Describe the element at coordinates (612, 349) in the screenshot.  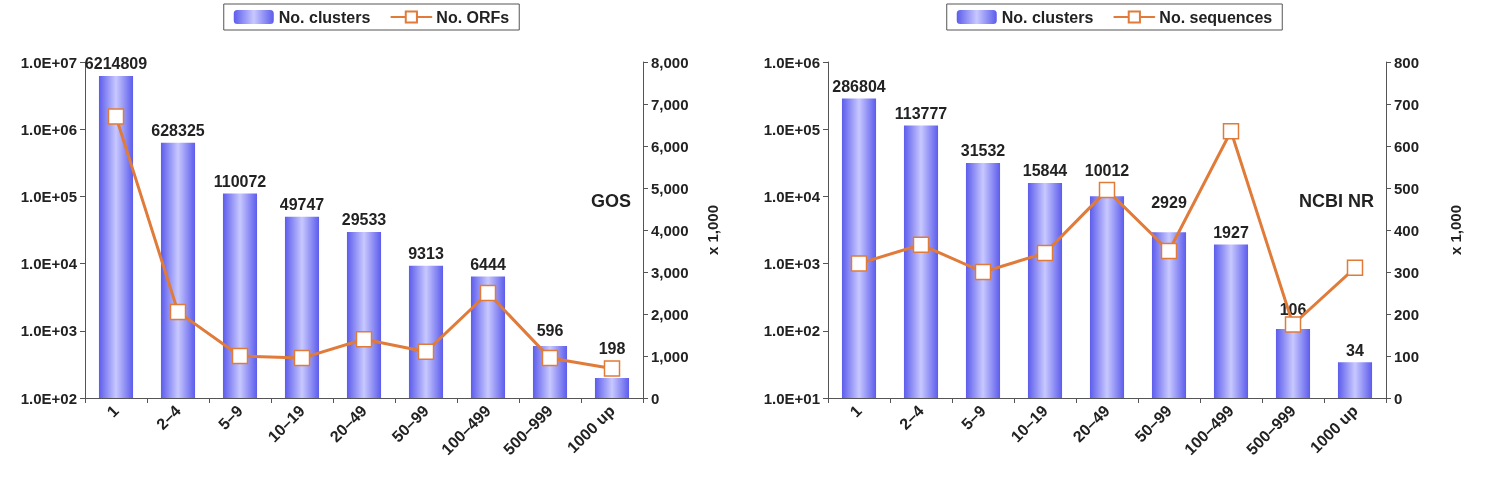
I see `data-label: 198` at that location.